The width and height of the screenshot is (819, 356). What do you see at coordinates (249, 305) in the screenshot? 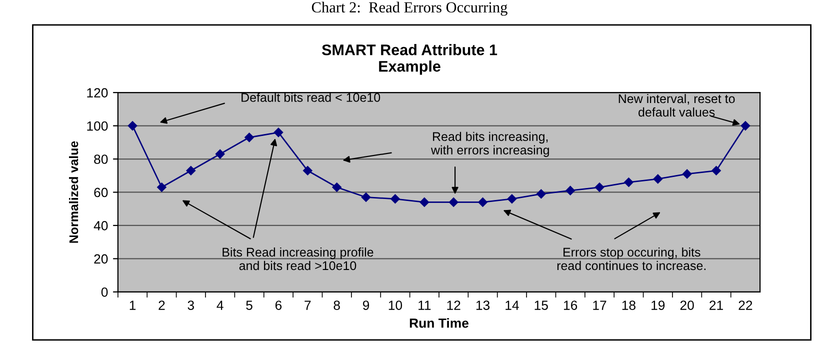
I see `x-tick-label: 5` at bounding box center [249, 305].